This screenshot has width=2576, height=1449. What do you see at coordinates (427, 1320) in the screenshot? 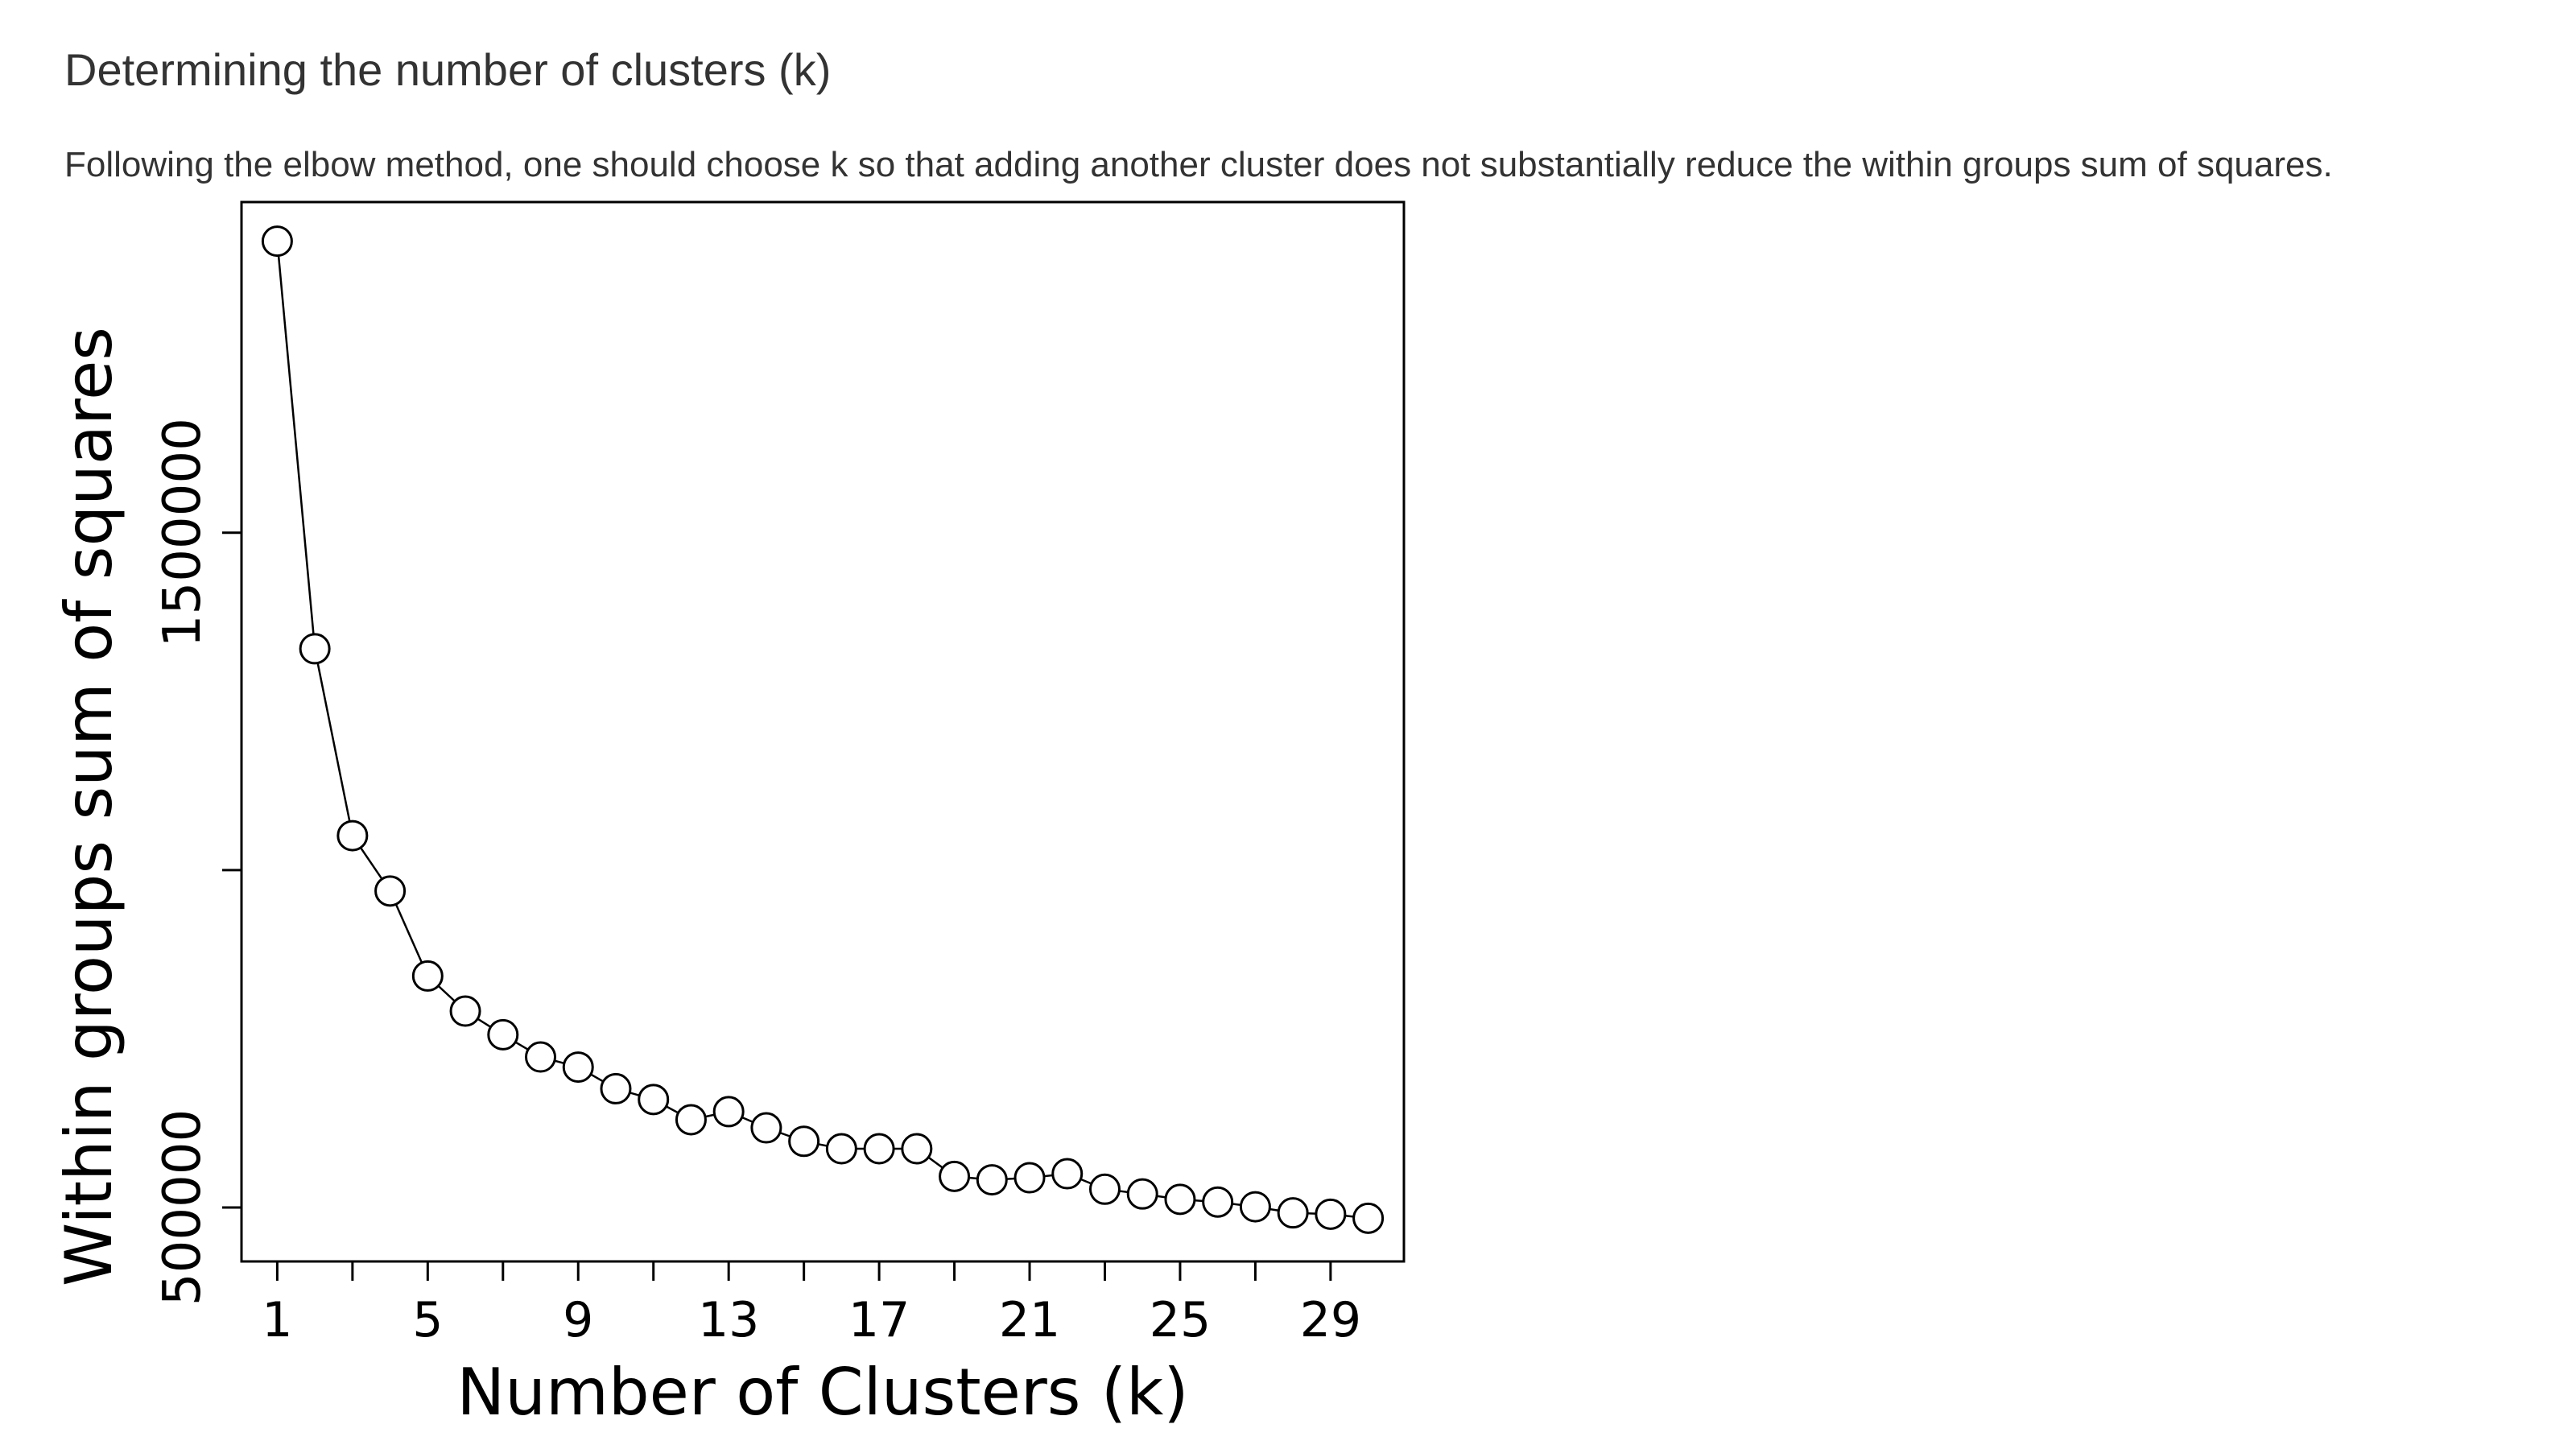
I see `x-tick-label: 5` at bounding box center [427, 1320].